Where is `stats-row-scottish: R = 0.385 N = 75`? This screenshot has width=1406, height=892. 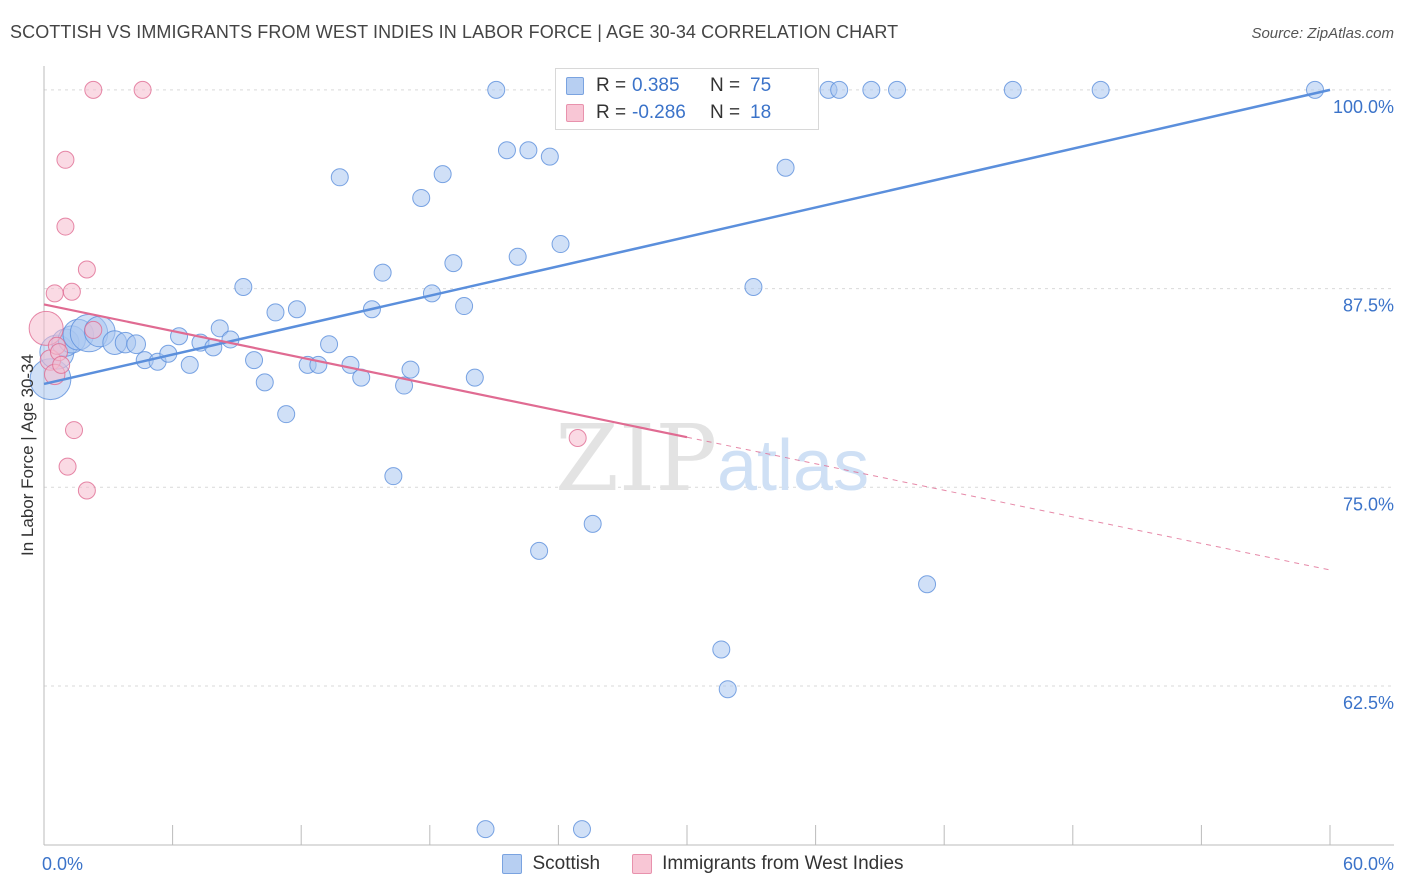
stats-row-scottish: R = 0.385 N = 75 is located at coordinates (669, 86).